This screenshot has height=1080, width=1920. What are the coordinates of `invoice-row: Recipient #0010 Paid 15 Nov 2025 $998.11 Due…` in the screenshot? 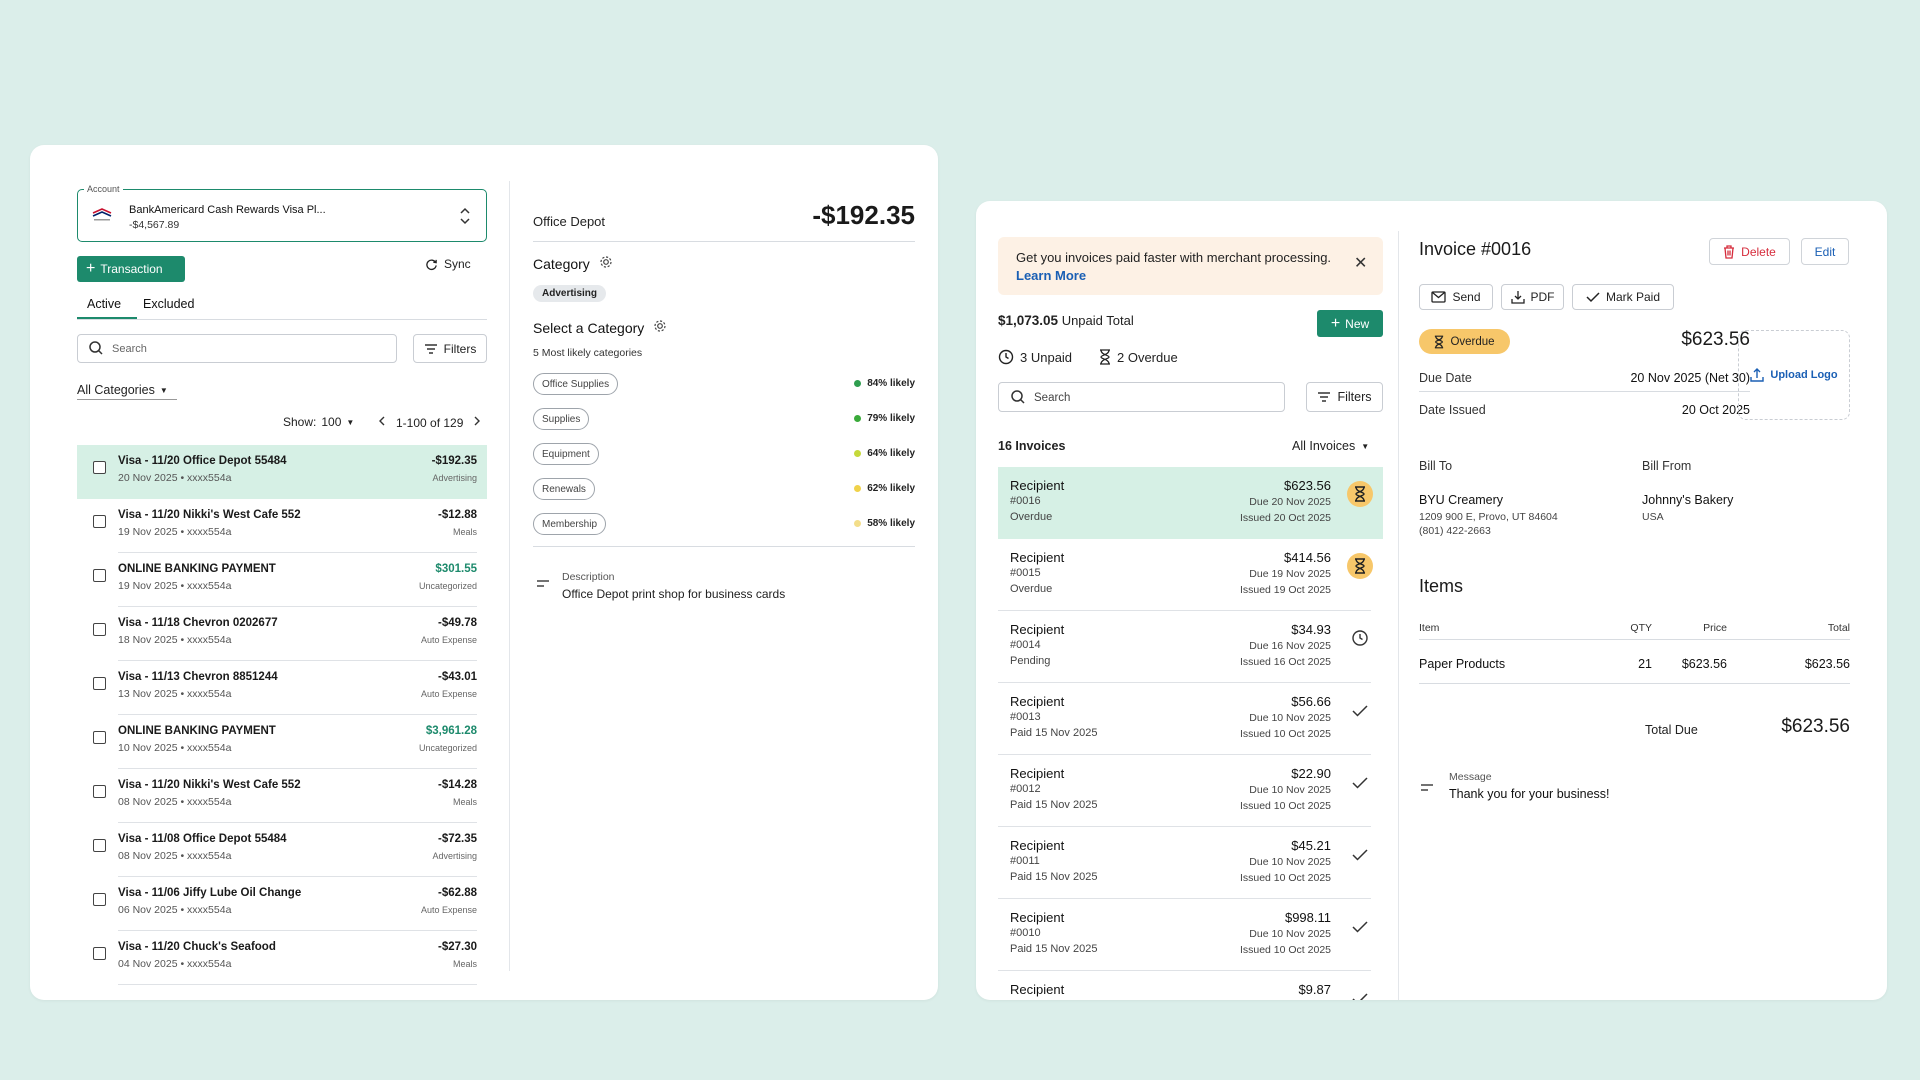 It's located at (1190, 935).